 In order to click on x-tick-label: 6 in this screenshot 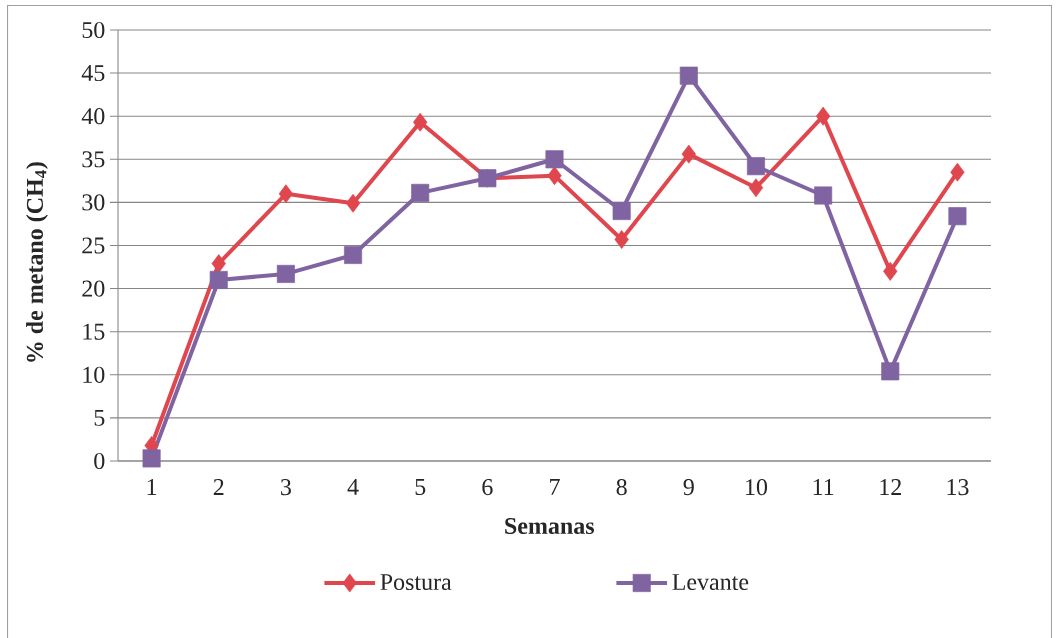, I will do `click(487, 487)`.